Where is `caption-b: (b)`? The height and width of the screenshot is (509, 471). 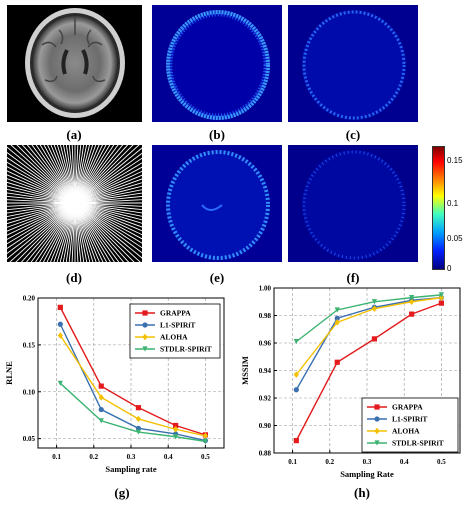 caption-b: (b) is located at coordinates (217, 134).